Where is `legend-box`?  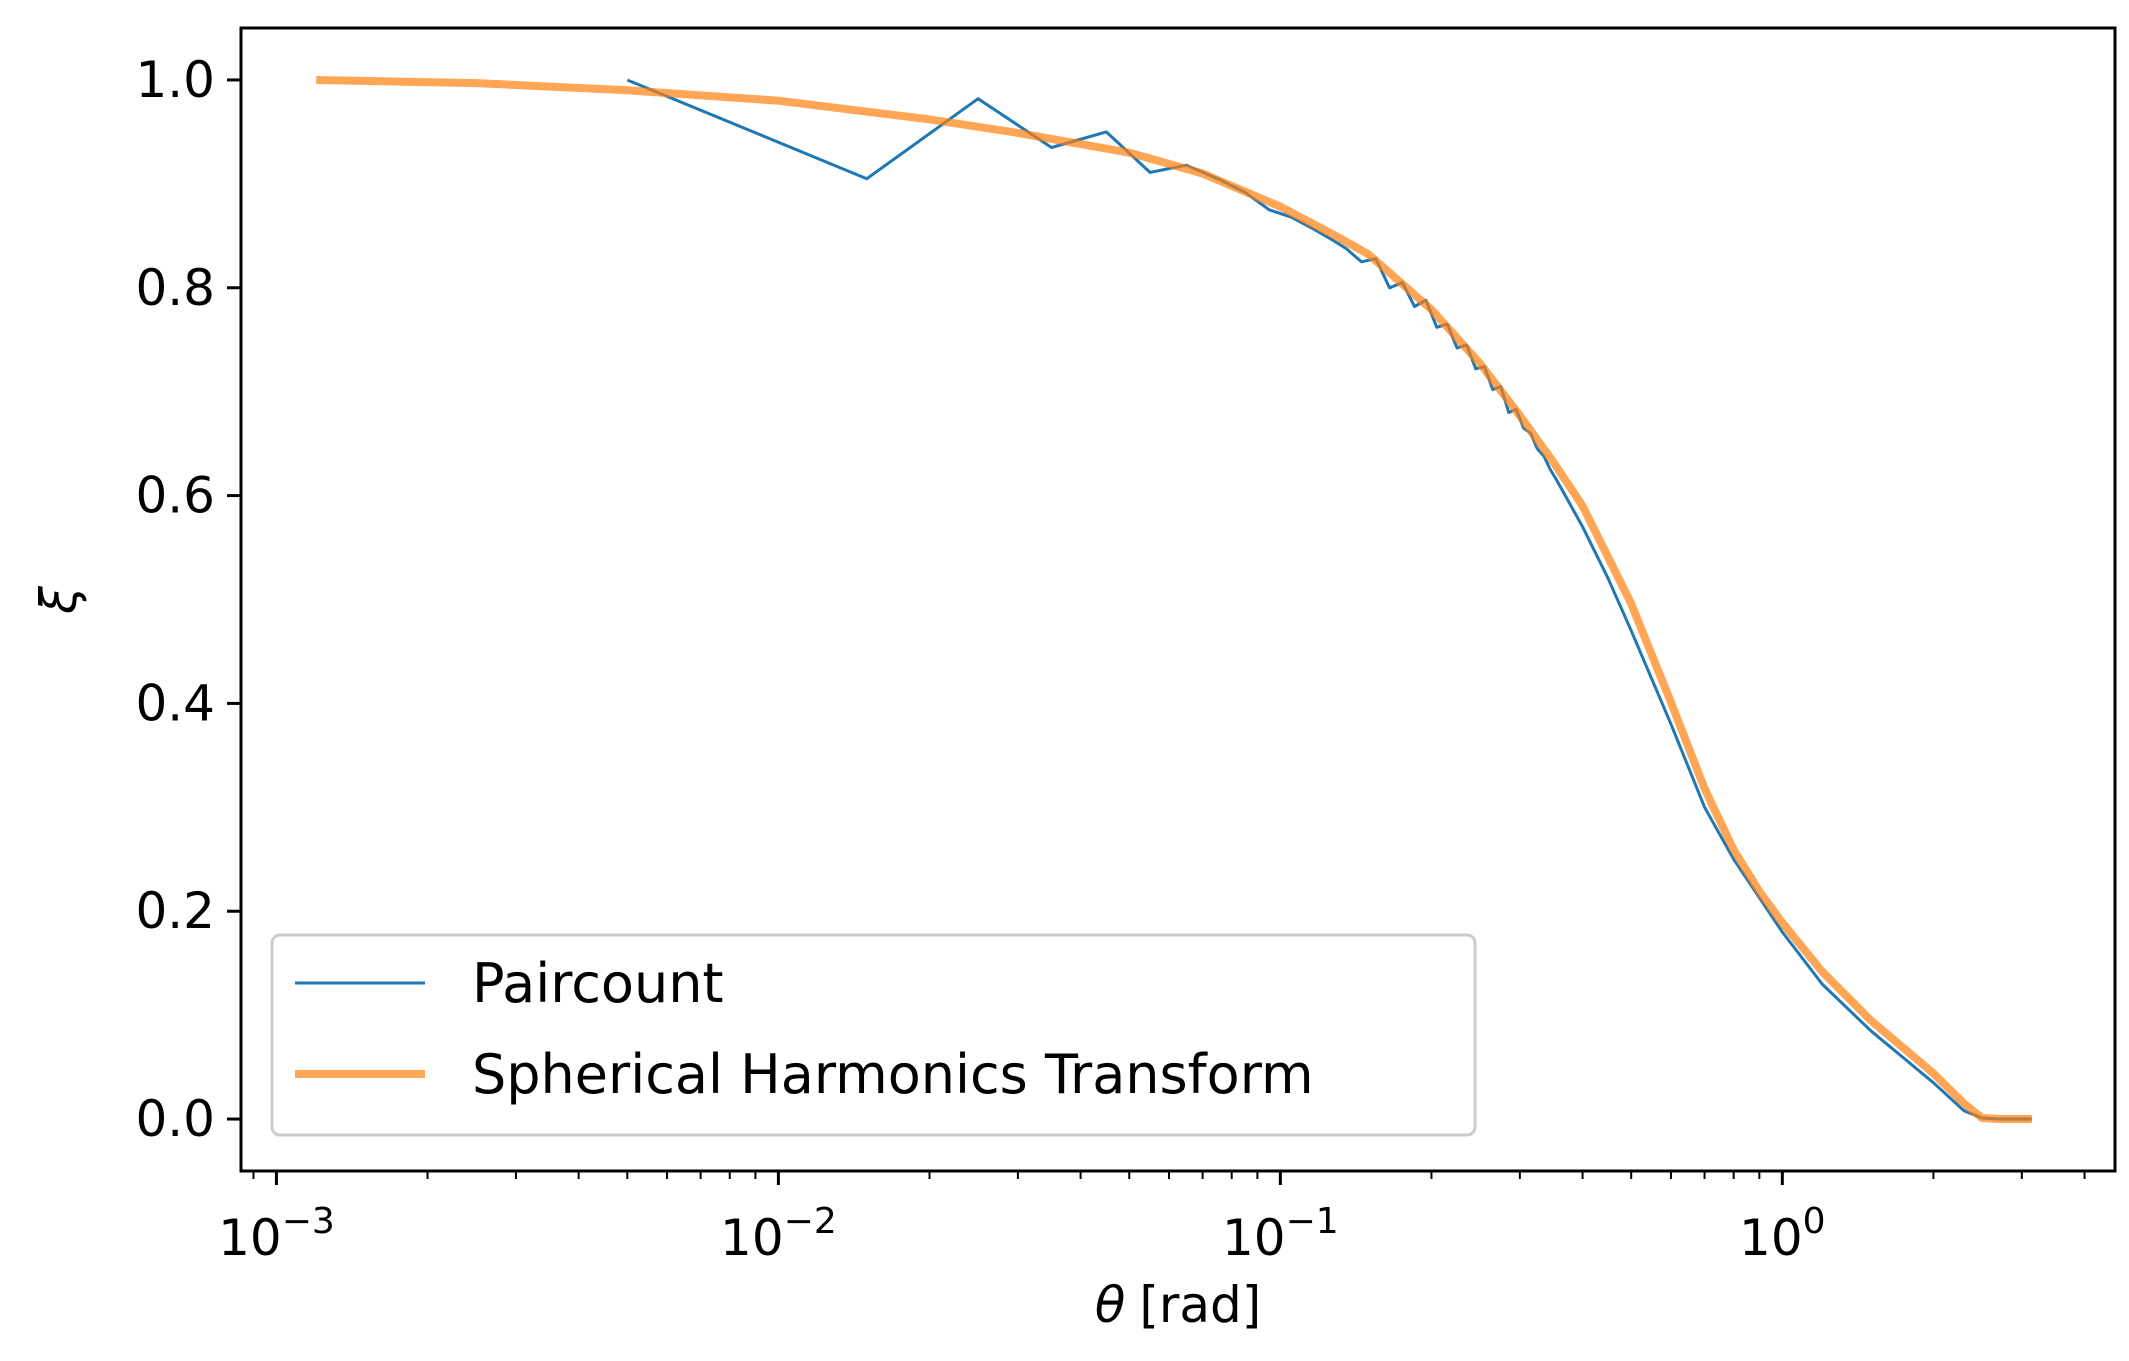 legend-box is located at coordinates (873, 1035).